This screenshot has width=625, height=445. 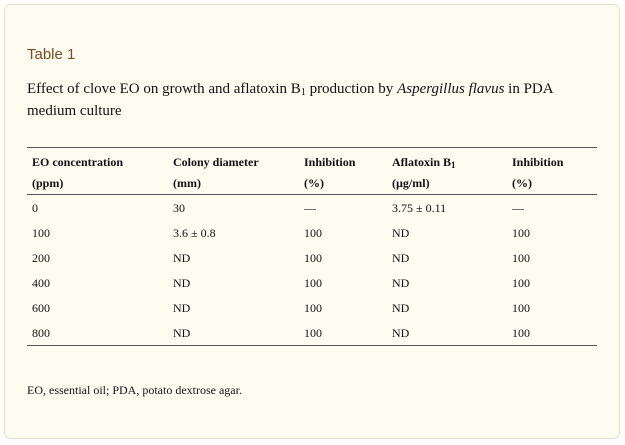 I want to click on caption-text-after: in PDA medium culture, so click(x=290, y=100).